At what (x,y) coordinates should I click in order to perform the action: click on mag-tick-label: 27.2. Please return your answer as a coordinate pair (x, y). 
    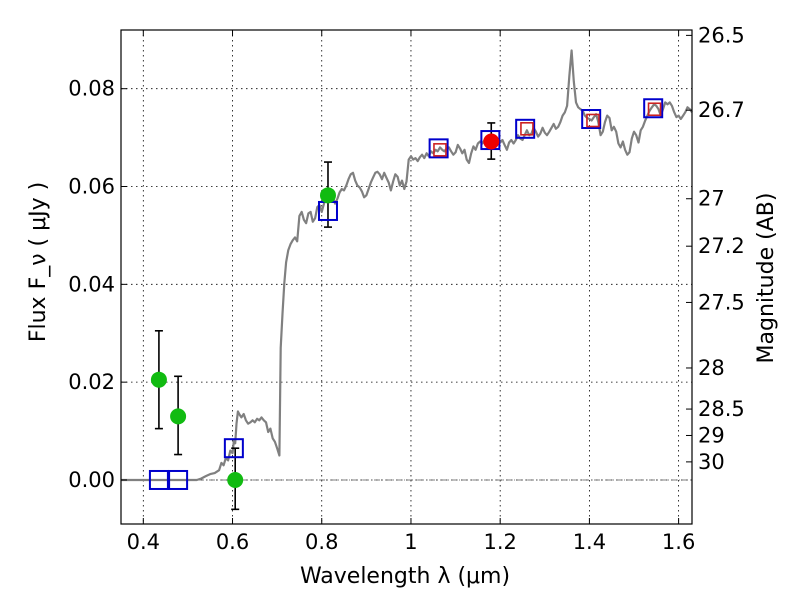
    Looking at the image, I should click on (721, 246).